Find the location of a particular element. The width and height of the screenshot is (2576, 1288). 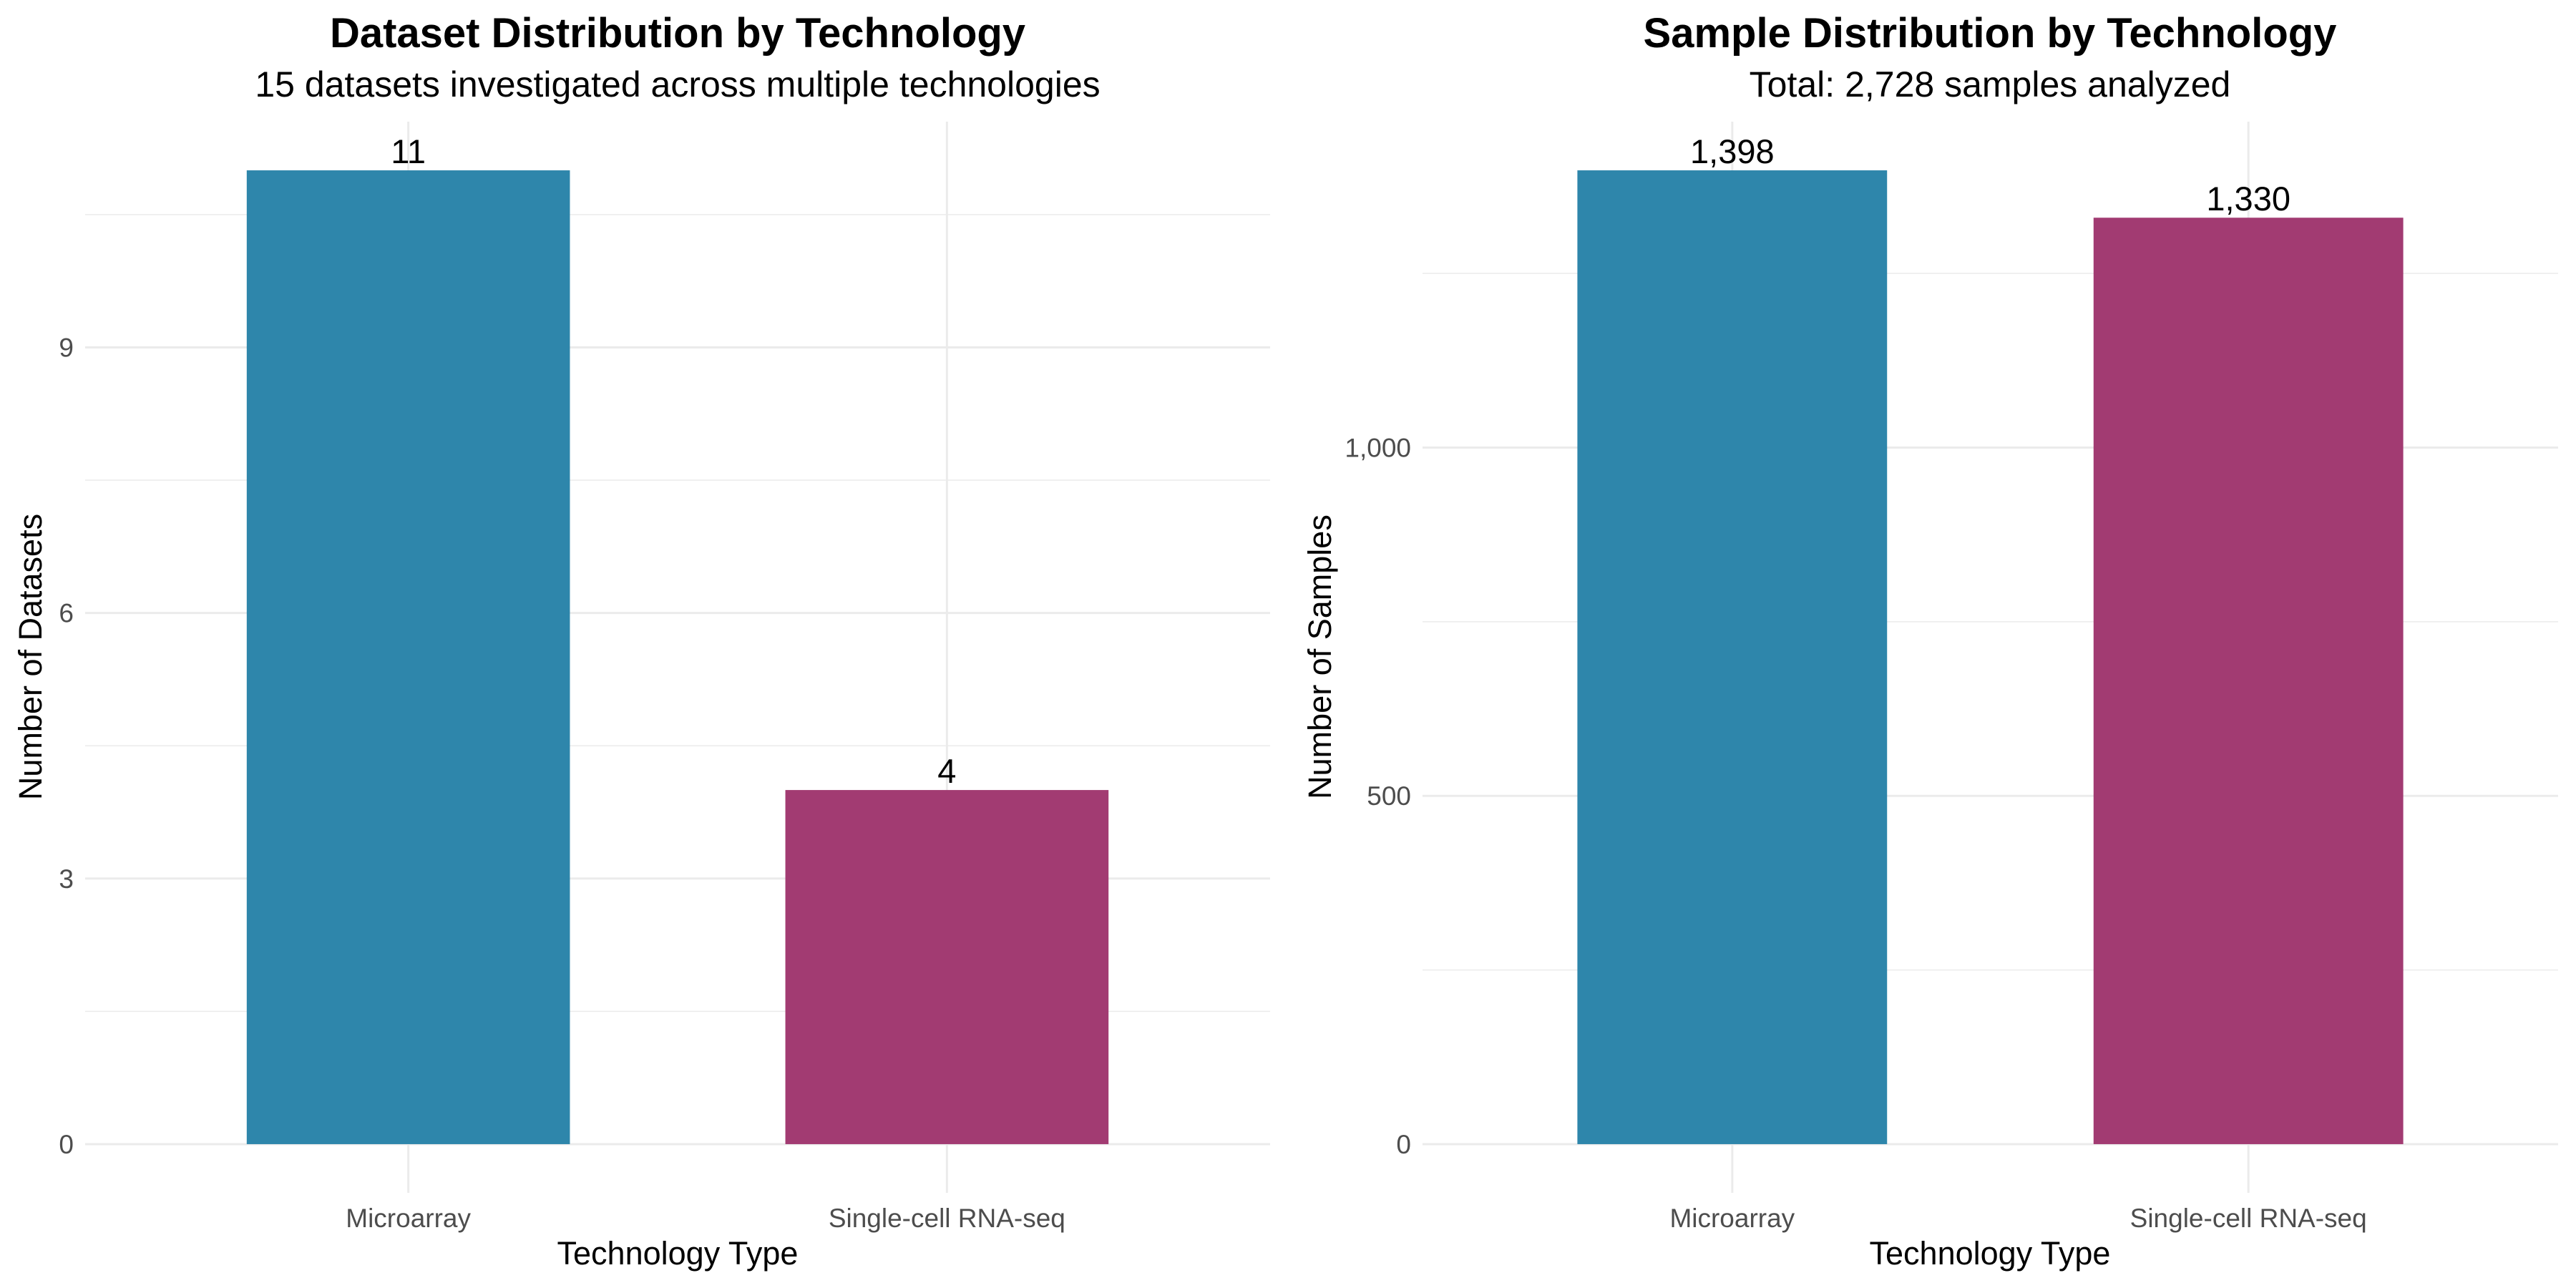

y-tick-label: 3 is located at coordinates (66, 879).